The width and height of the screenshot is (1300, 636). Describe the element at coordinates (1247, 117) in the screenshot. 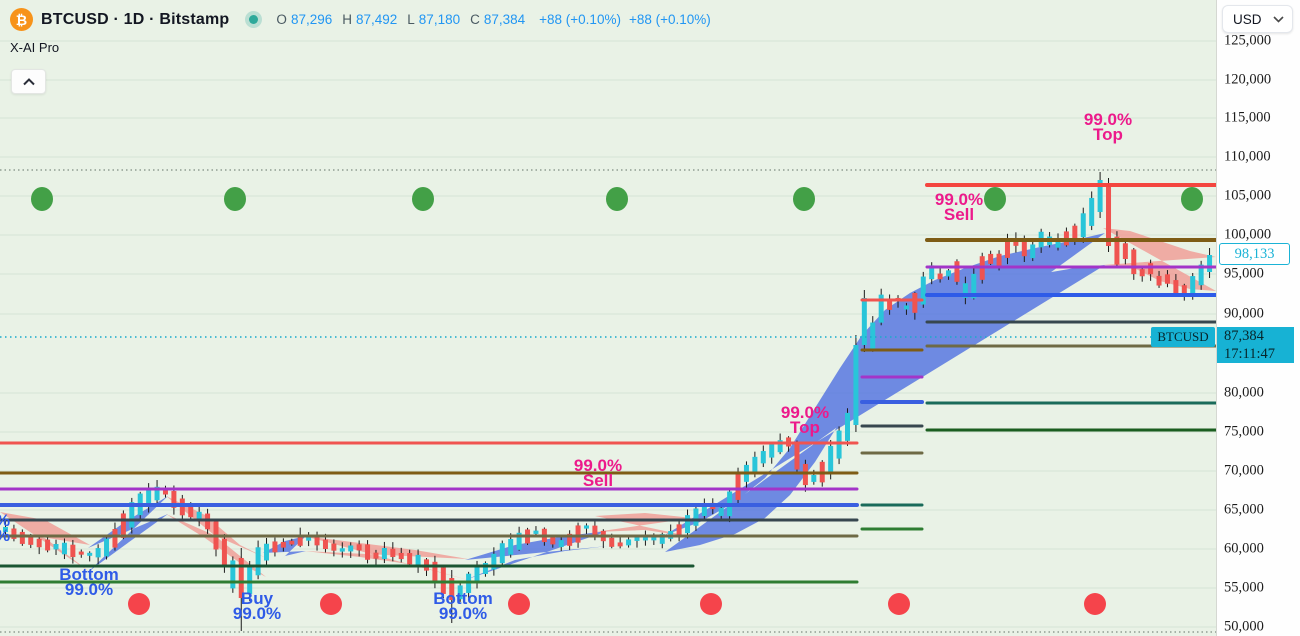

I see `axis-tick: 115,000` at that location.